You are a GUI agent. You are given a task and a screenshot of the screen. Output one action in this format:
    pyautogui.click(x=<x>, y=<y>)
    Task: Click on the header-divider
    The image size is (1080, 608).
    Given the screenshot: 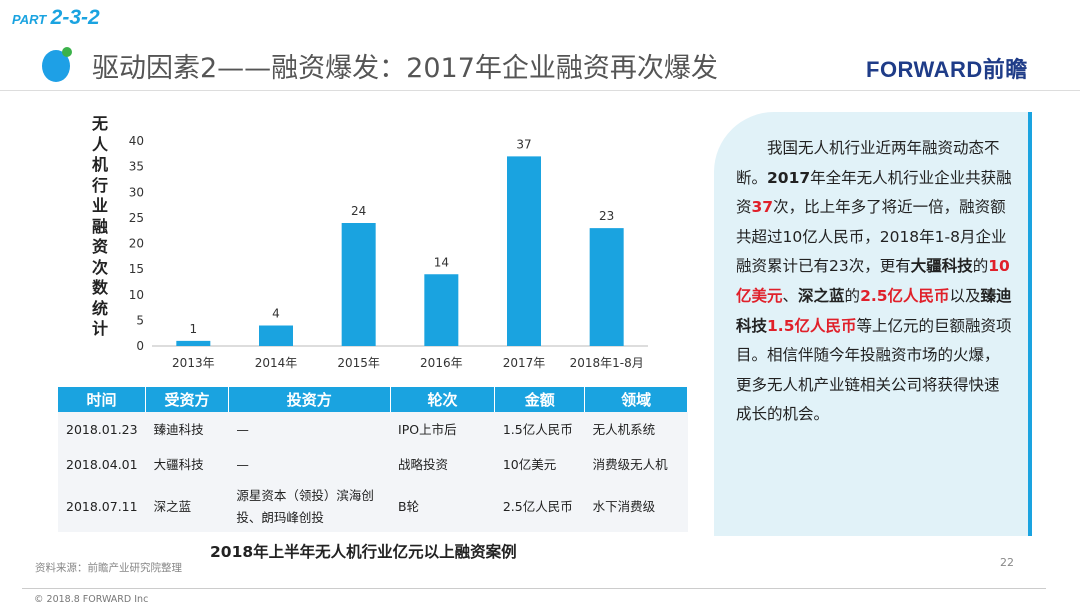 What is the action you would take?
    pyautogui.click(x=540, y=90)
    